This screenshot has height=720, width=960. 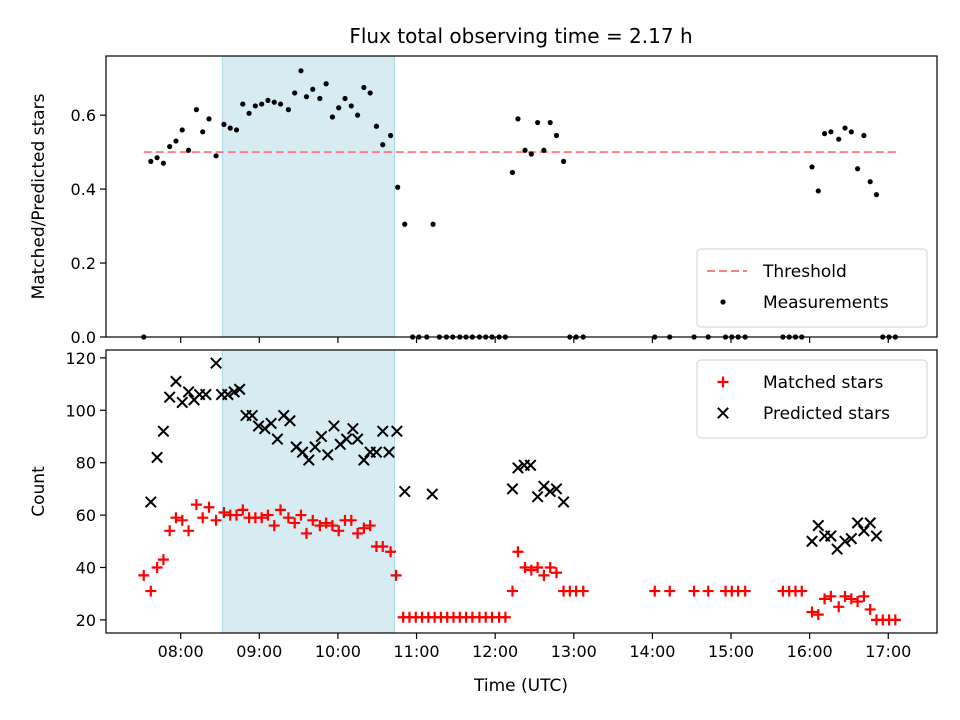 What do you see at coordinates (574, 651) in the screenshot?
I see `x-tick-label: 13:00` at bounding box center [574, 651].